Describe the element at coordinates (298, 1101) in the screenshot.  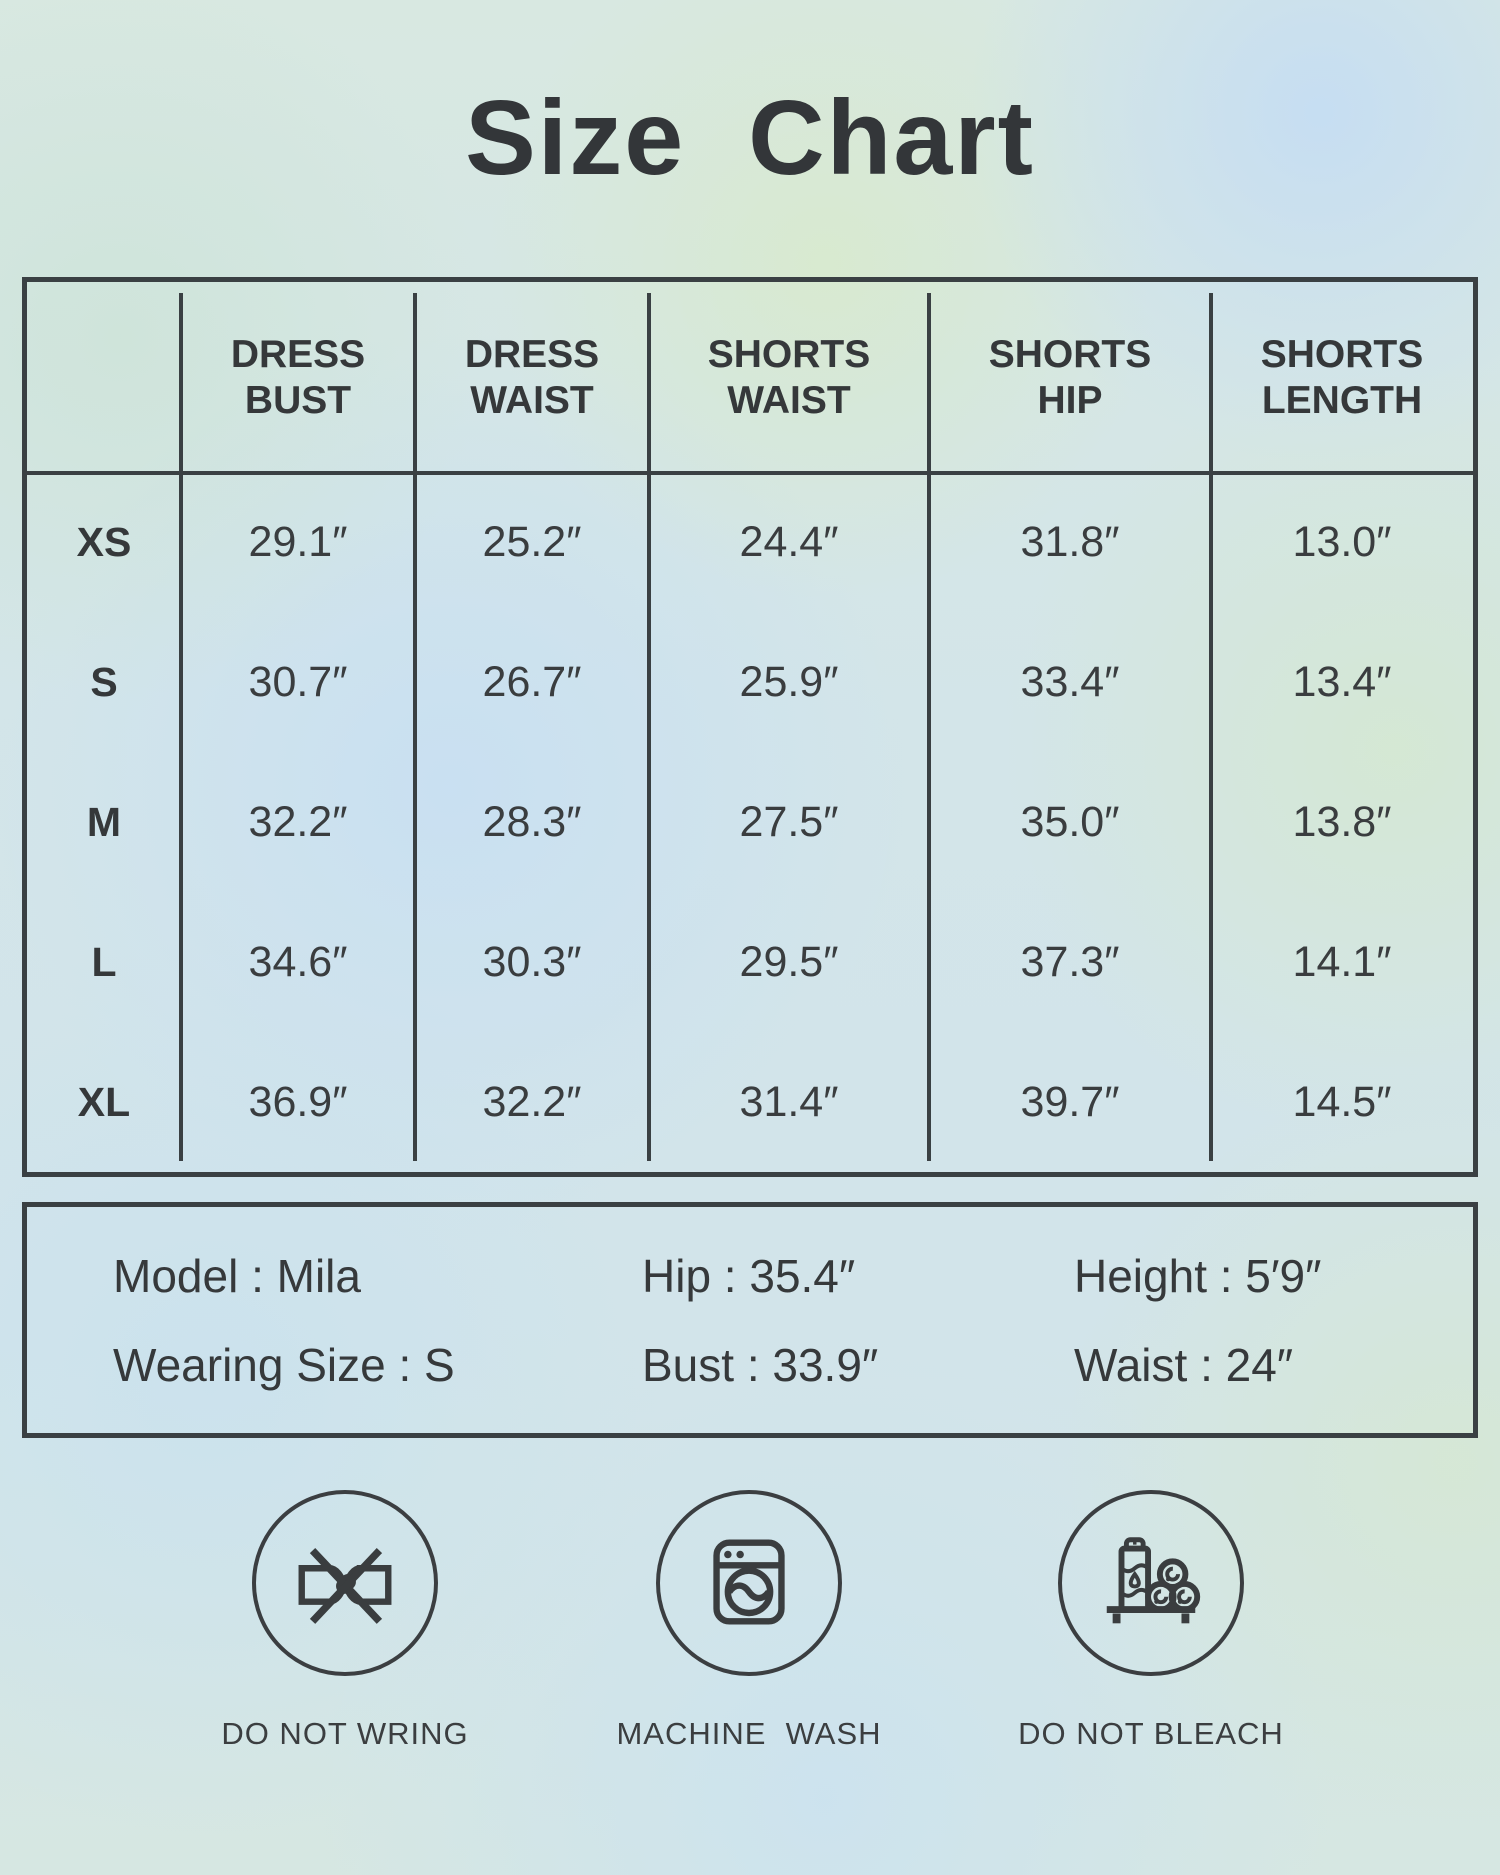
I see `table-cell: 36.9″` at that location.